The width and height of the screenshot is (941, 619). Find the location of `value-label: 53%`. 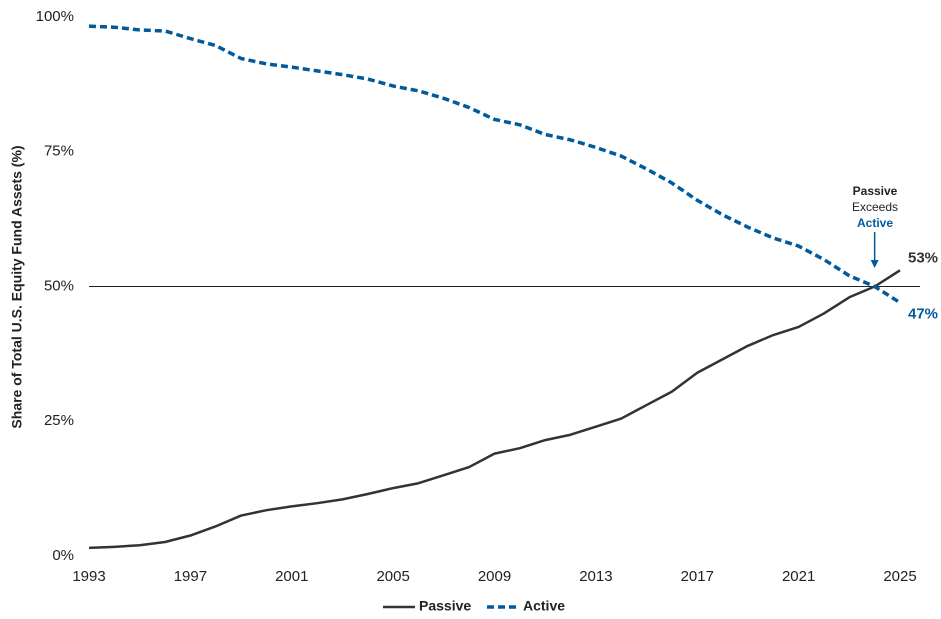

value-label: 53% is located at coordinates (923, 257).